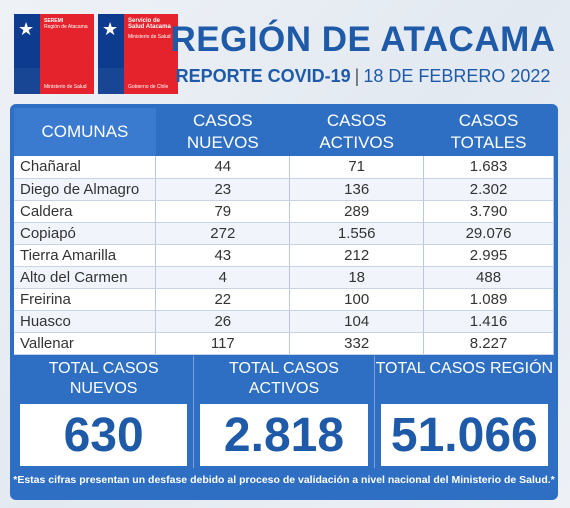  What do you see at coordinates (284, 378) in the screenshot?
I see `total-activos-label: TOTAL CASOS ACTIVOS` at bounding box center [284, 378].